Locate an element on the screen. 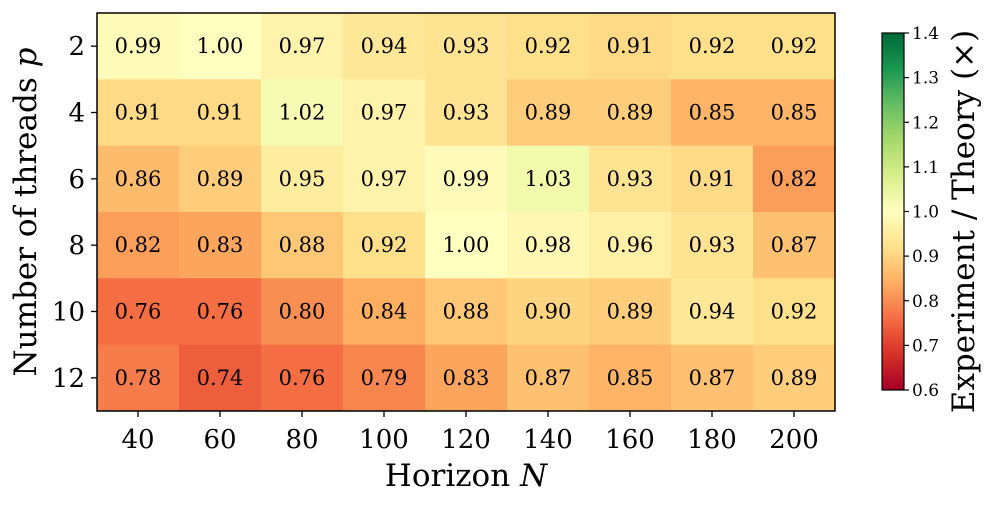  heatmap-cell-label: 0.86 is located at coordinates (138, 179).